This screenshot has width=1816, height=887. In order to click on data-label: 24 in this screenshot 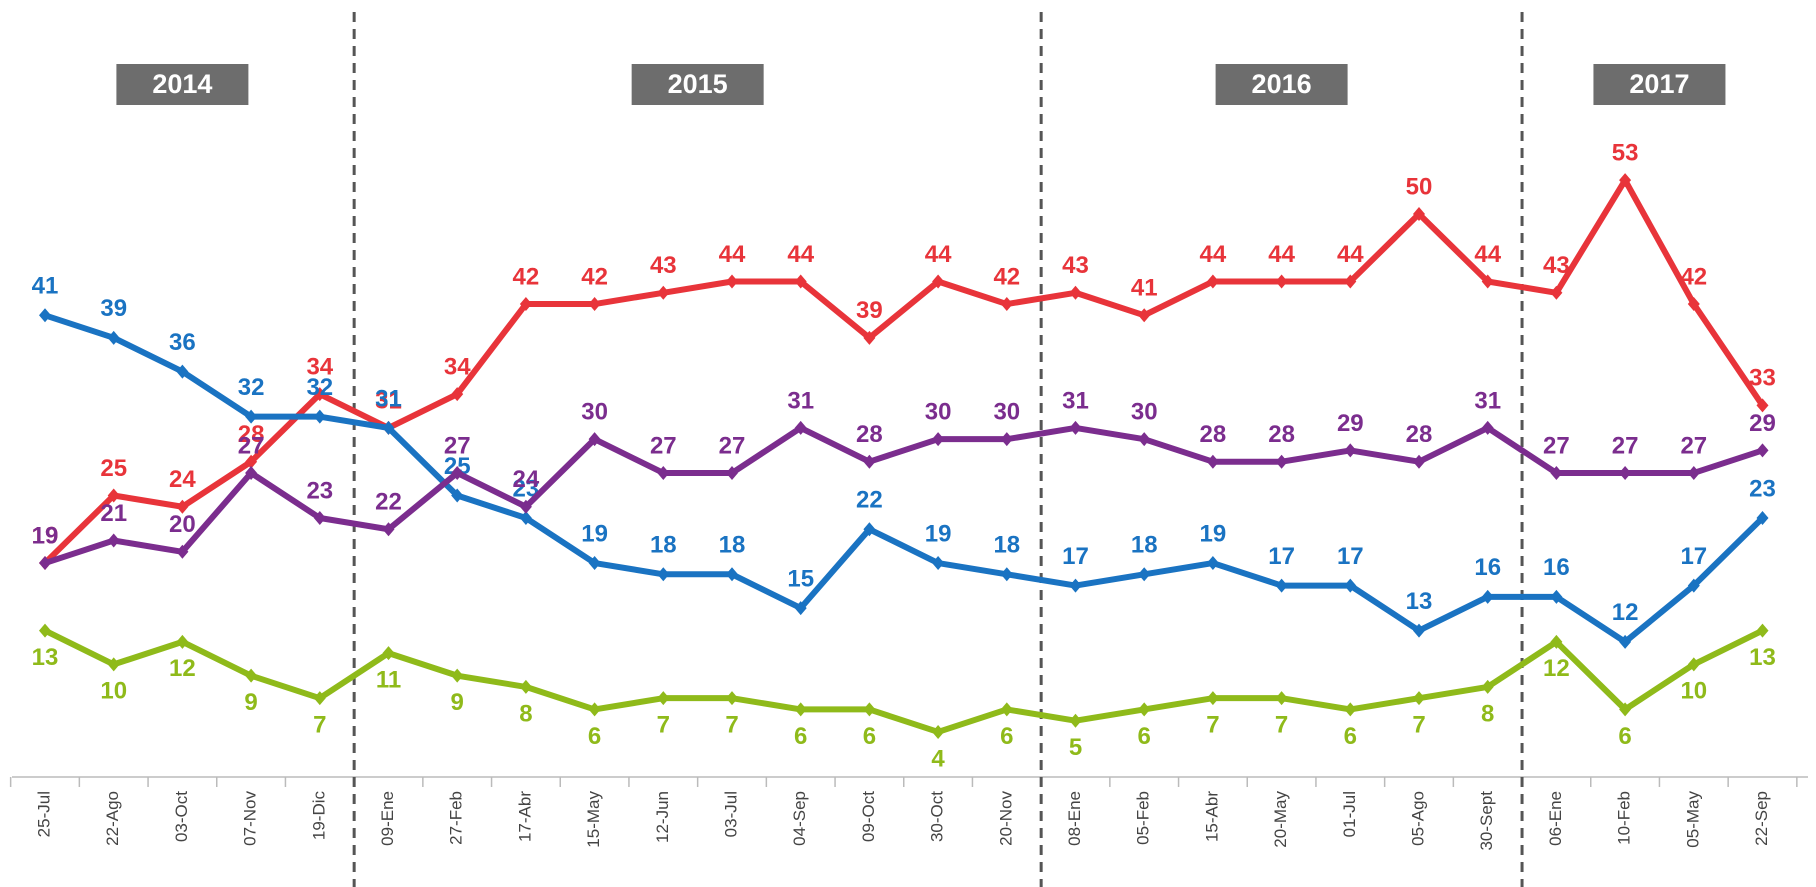, I will do `click(526, 479)`.